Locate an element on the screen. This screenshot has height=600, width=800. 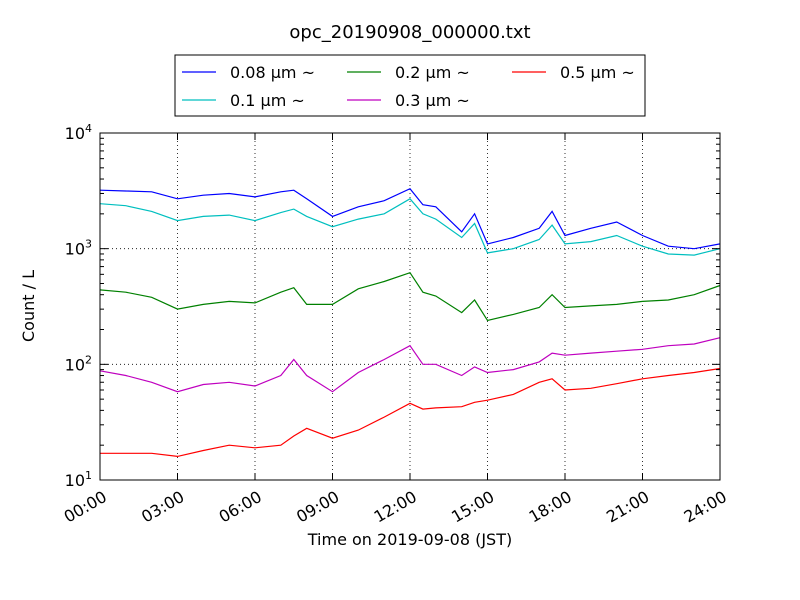
legend-label: 0.2 μm ~ is located at coordinates (432, 72).